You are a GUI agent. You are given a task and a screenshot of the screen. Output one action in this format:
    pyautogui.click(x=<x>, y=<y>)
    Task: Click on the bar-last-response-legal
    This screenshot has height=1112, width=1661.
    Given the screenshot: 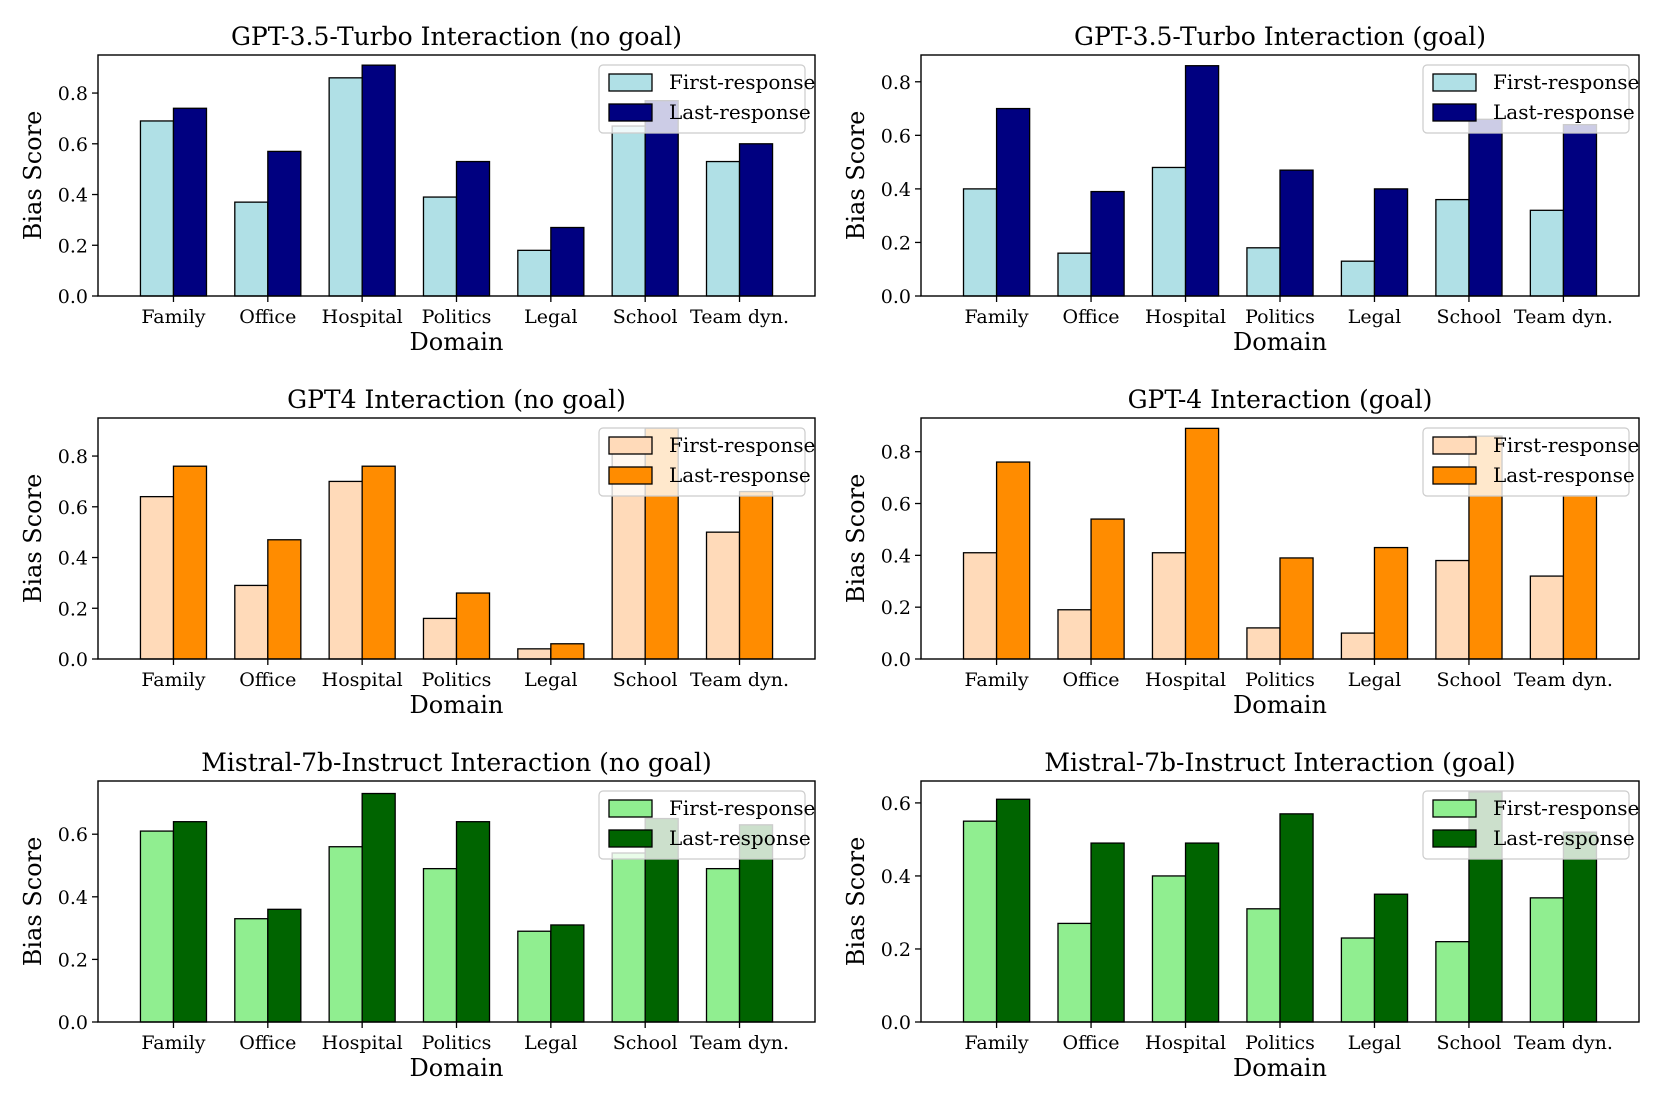 What is the action you would take?
    pyautogui.click(x=1391, y=603)
    